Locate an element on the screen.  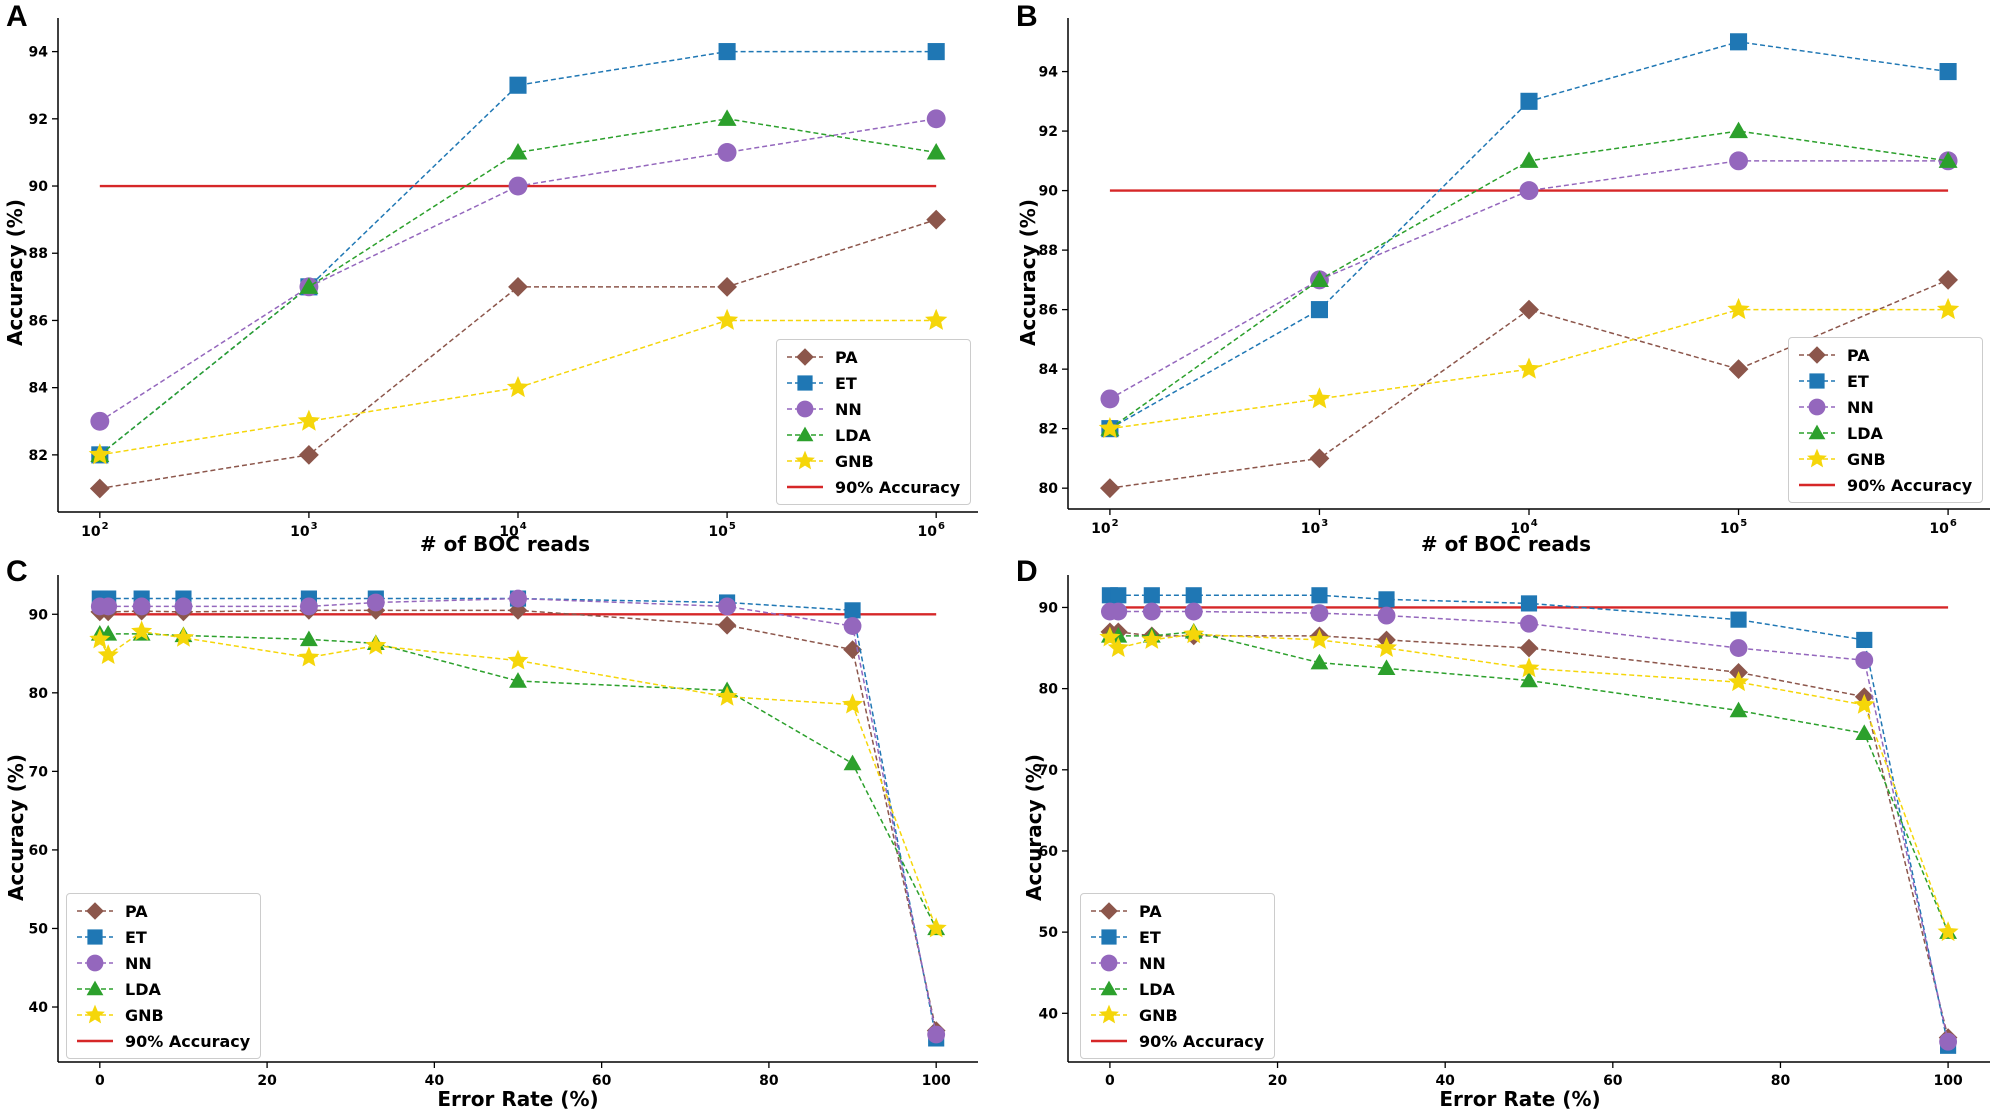
y-tick-label: 86 is located at coordinates (1048, 311).